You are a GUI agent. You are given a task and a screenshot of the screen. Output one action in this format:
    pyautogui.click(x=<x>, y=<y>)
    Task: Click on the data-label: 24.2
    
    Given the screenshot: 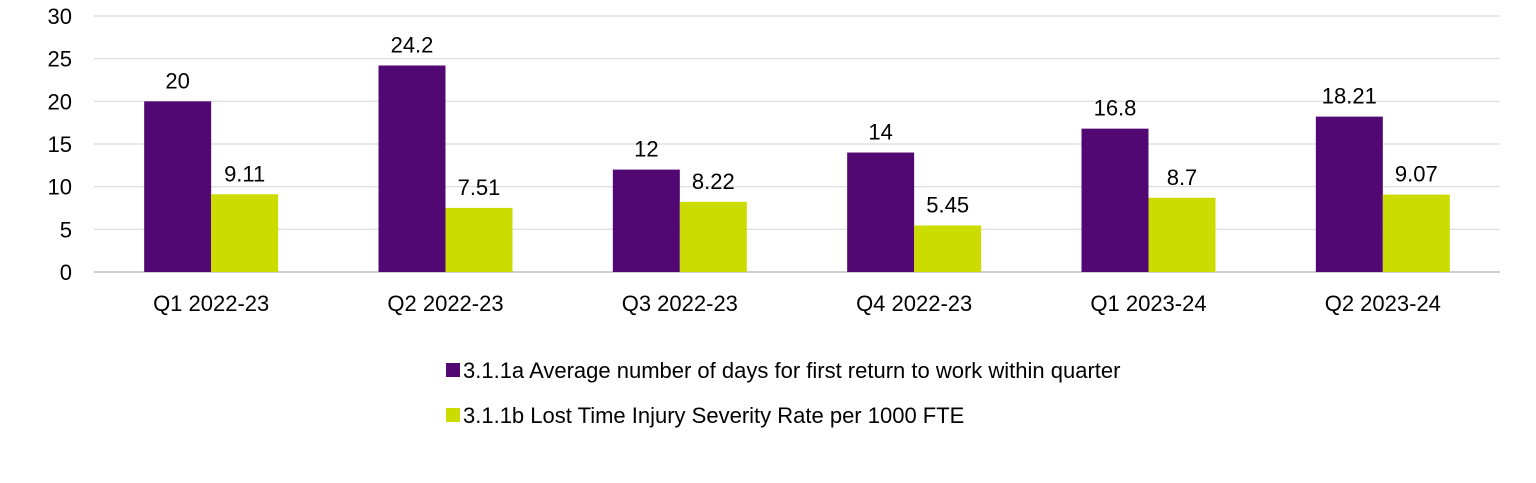 What is the action you would take?
    pyautogui.click(x=412, y=44)
    